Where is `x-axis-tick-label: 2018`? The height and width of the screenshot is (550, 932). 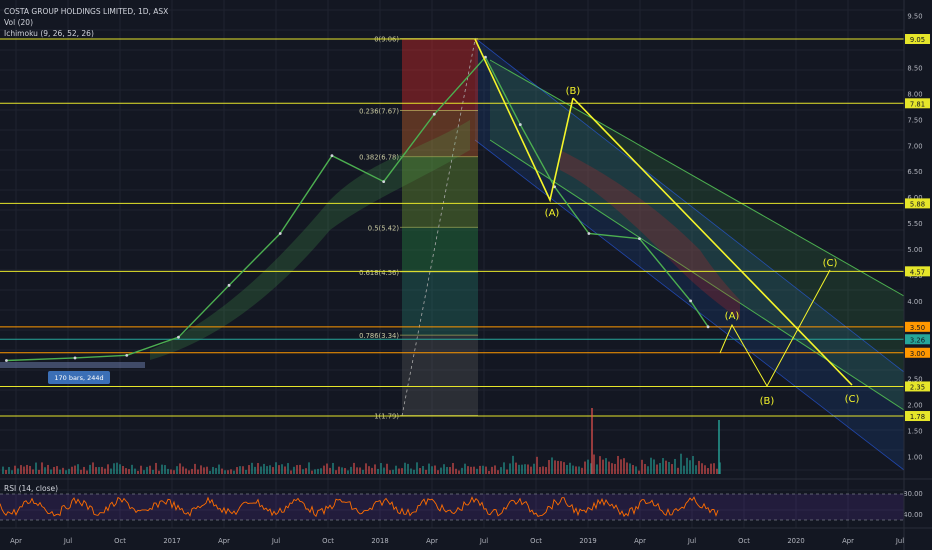
x-axis-tick-label: 2018 is located at coordinates (379, 541).